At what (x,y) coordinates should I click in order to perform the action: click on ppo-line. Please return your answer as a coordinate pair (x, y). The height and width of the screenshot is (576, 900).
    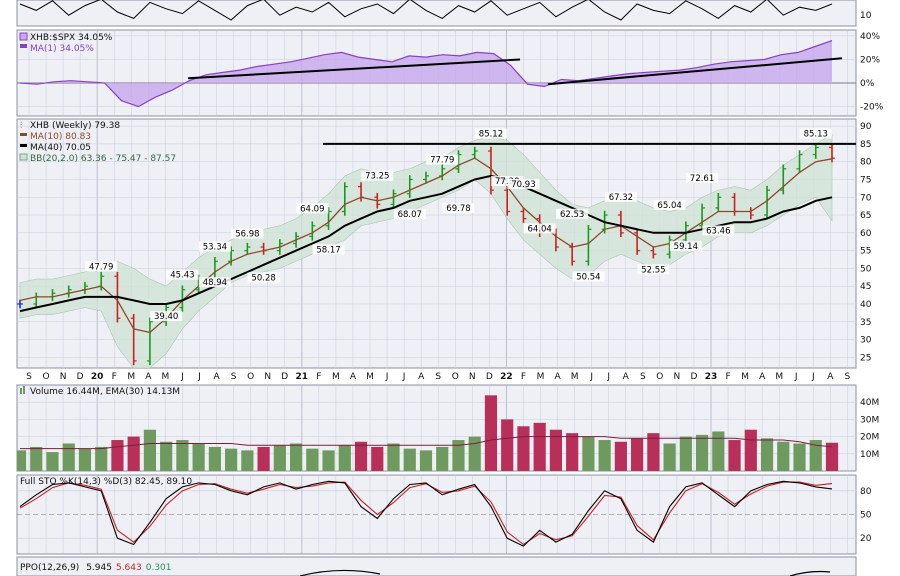
    Looking at the image, I should click on (565, 572).